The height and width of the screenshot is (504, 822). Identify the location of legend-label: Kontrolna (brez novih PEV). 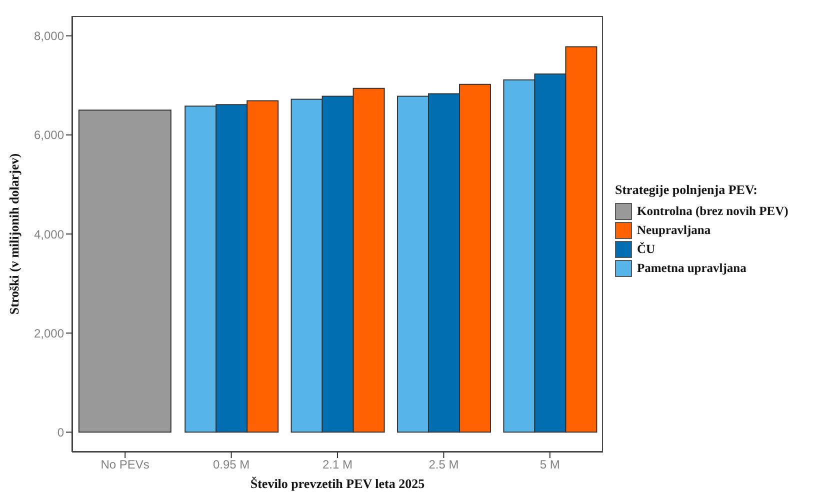
(712, 211).